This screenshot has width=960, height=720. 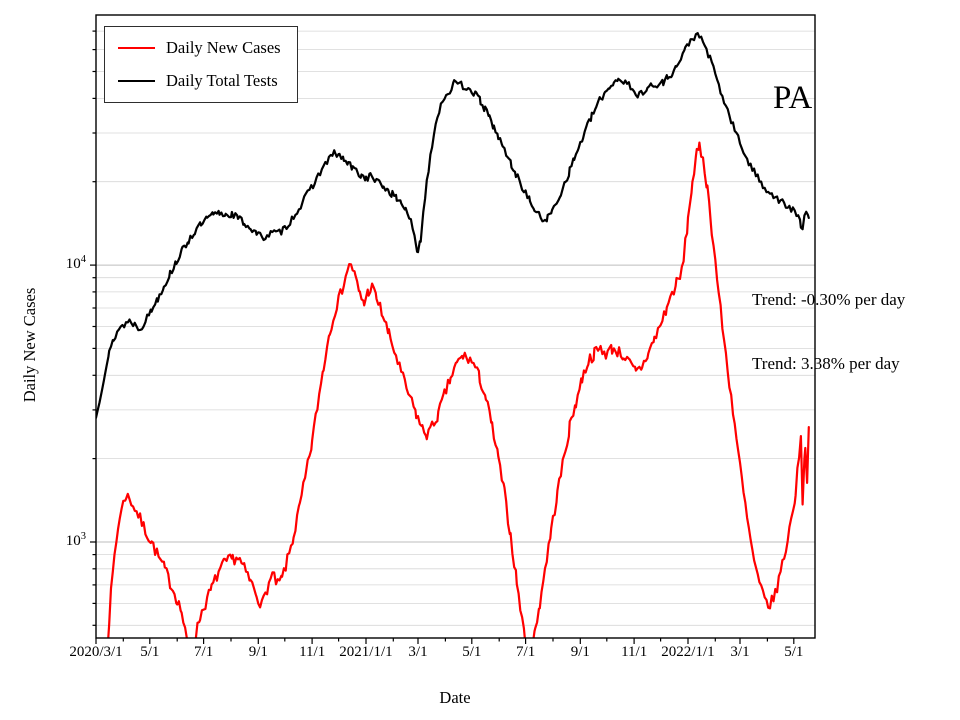 I want to click on legend-label-daily-new-cases: Daily New Cases, so click(x=223, y=47).